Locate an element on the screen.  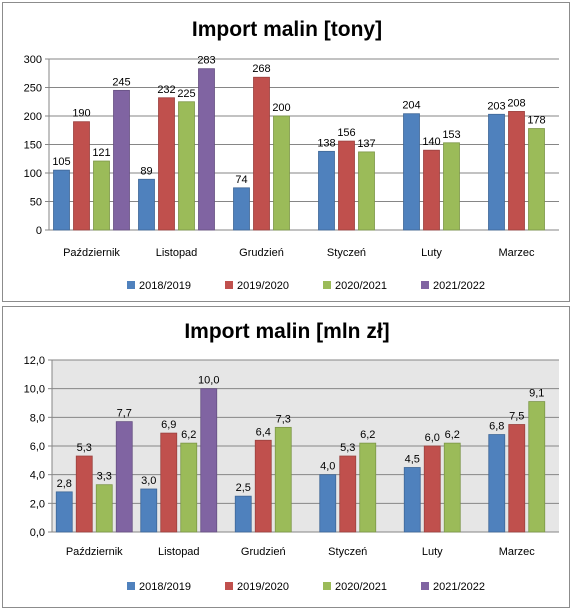
data-label: 232 is located at coordinates (166, 90).